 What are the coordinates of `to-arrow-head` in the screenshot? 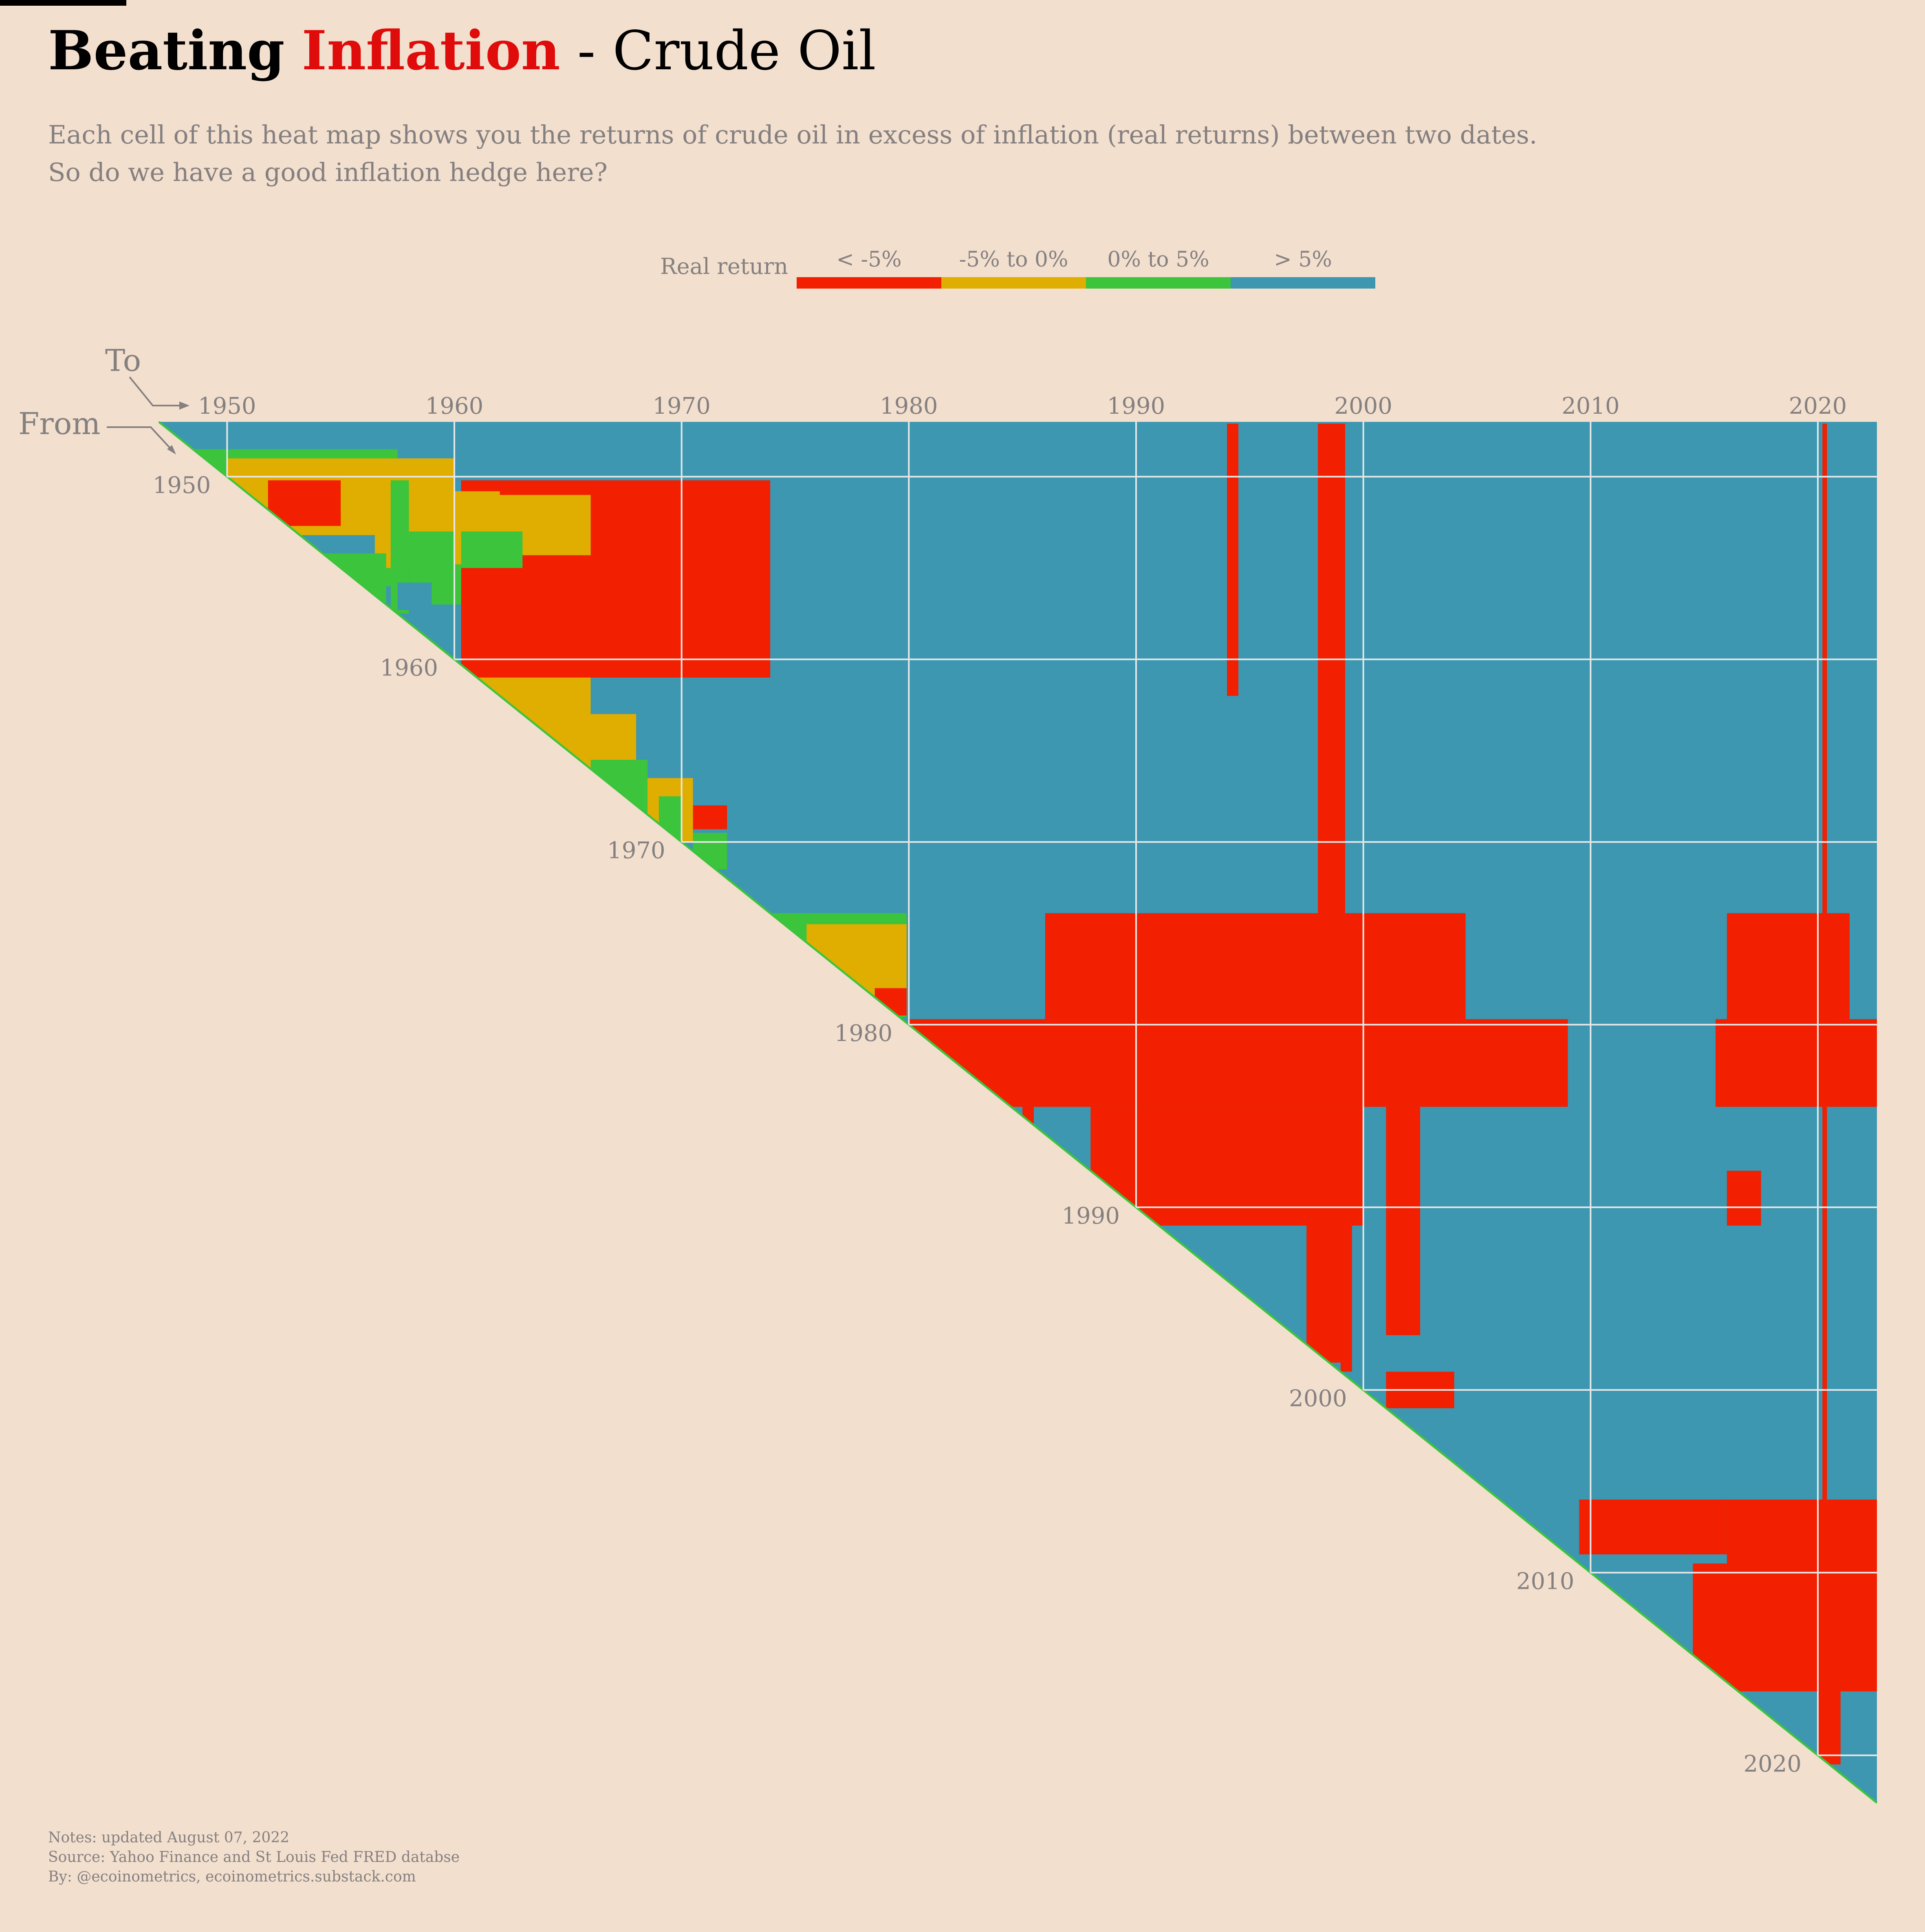 It's located at (184, 405).